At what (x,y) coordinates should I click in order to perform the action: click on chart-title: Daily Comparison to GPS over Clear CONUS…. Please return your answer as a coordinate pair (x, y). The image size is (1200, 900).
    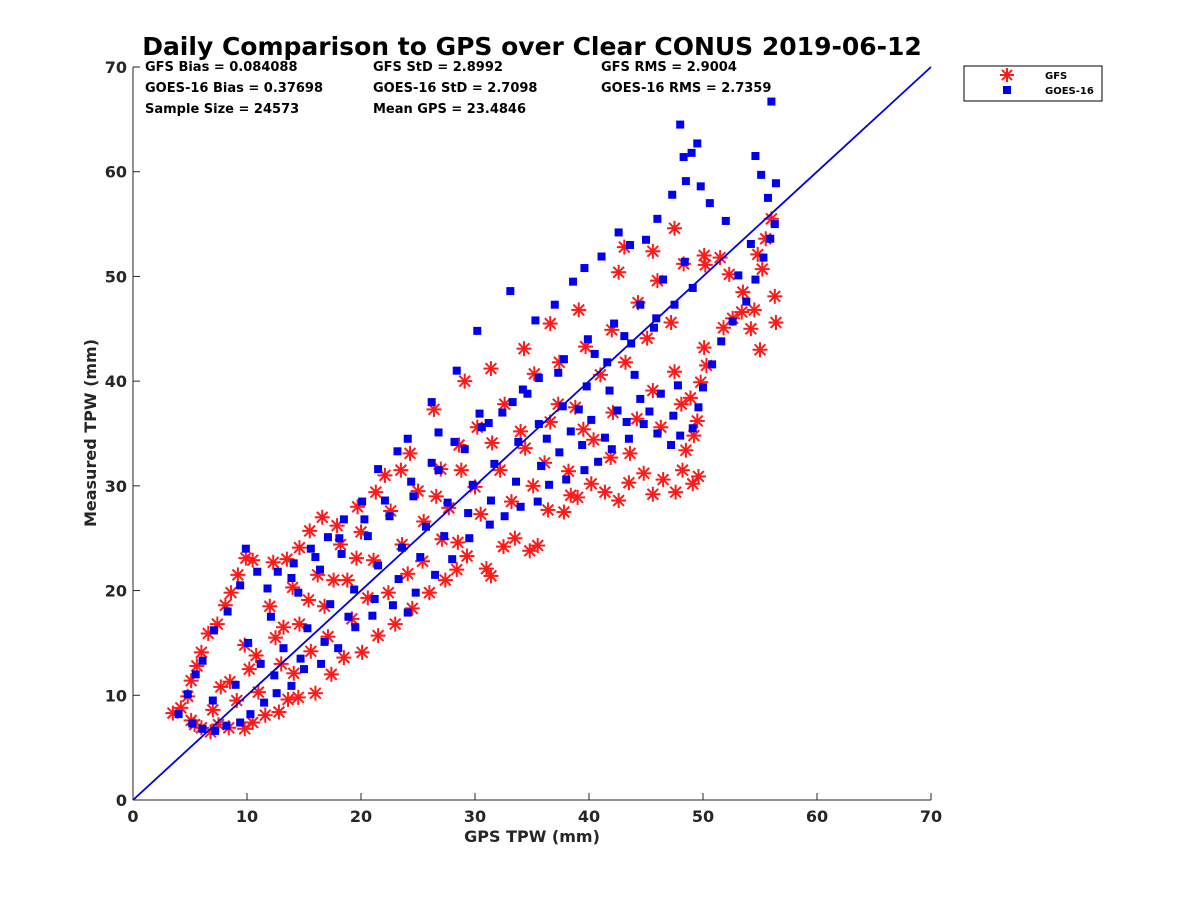
    Looking at the image, I should click on (532, 46).